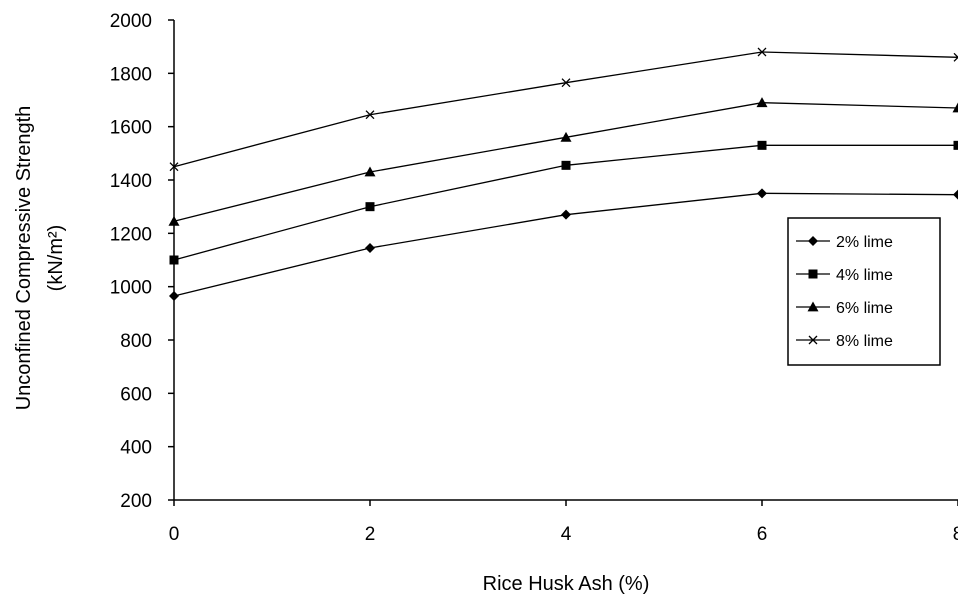 The width and height of the screenshot is (958, 600). What do you see at coordinates (864, 275) in the screenshot?
I see `legend-label: 4% lime` at bounding box center [864, 275].